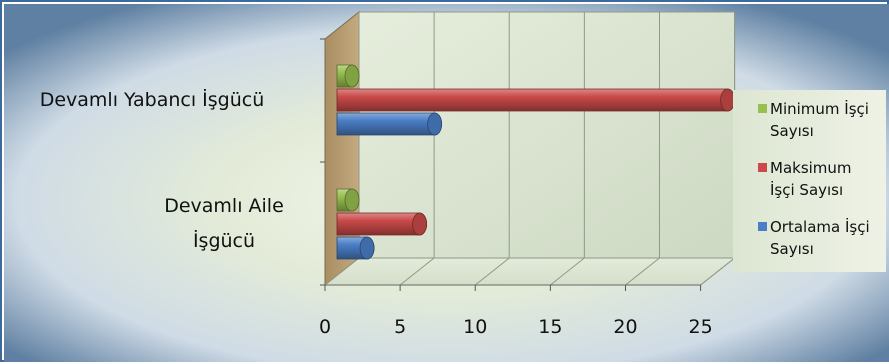 The height and width of the screenshot is (364, 889). I want to click on x-tick-label: 5, so click(400, 327).